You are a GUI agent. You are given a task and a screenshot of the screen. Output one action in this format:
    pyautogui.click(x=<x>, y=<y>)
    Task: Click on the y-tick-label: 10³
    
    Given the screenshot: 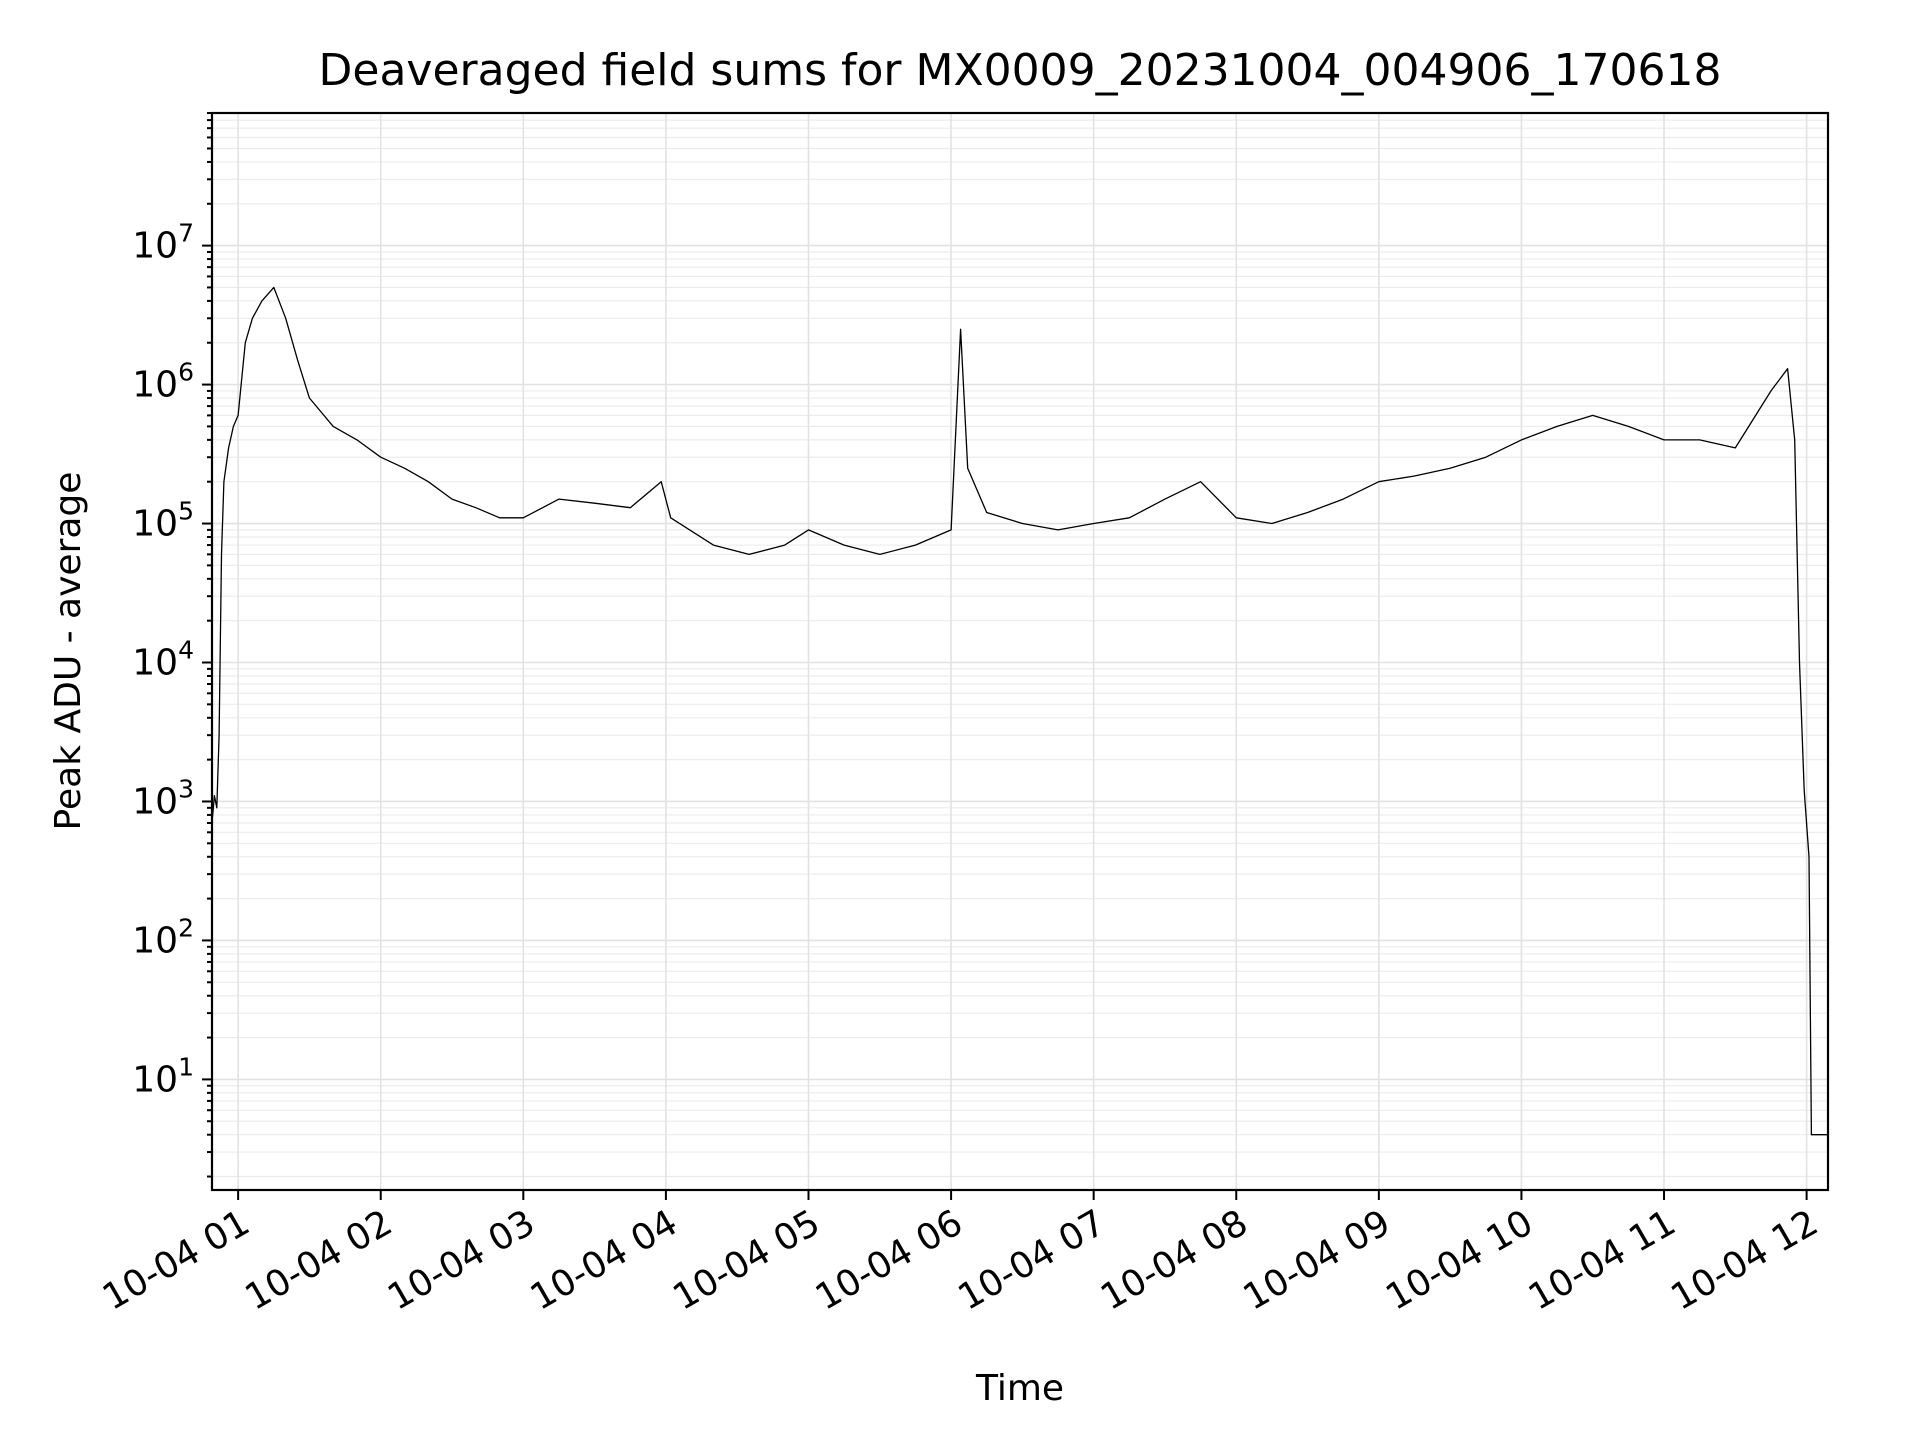 What is the action you would take?
    pyautogui.click(x=163, y=798)
    